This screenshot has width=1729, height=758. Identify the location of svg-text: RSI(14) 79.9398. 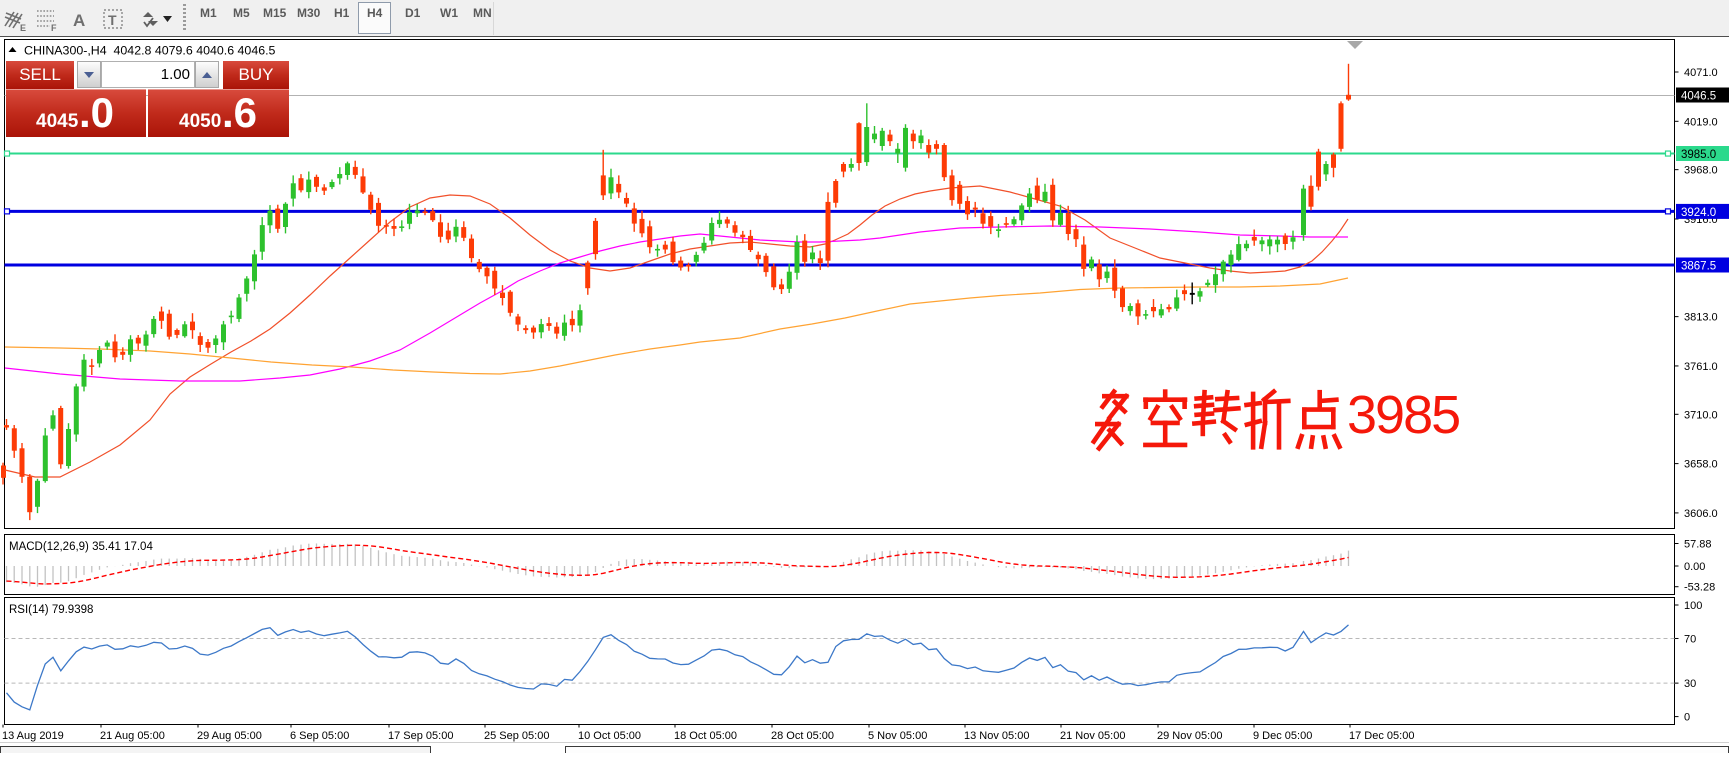
(51, 610).